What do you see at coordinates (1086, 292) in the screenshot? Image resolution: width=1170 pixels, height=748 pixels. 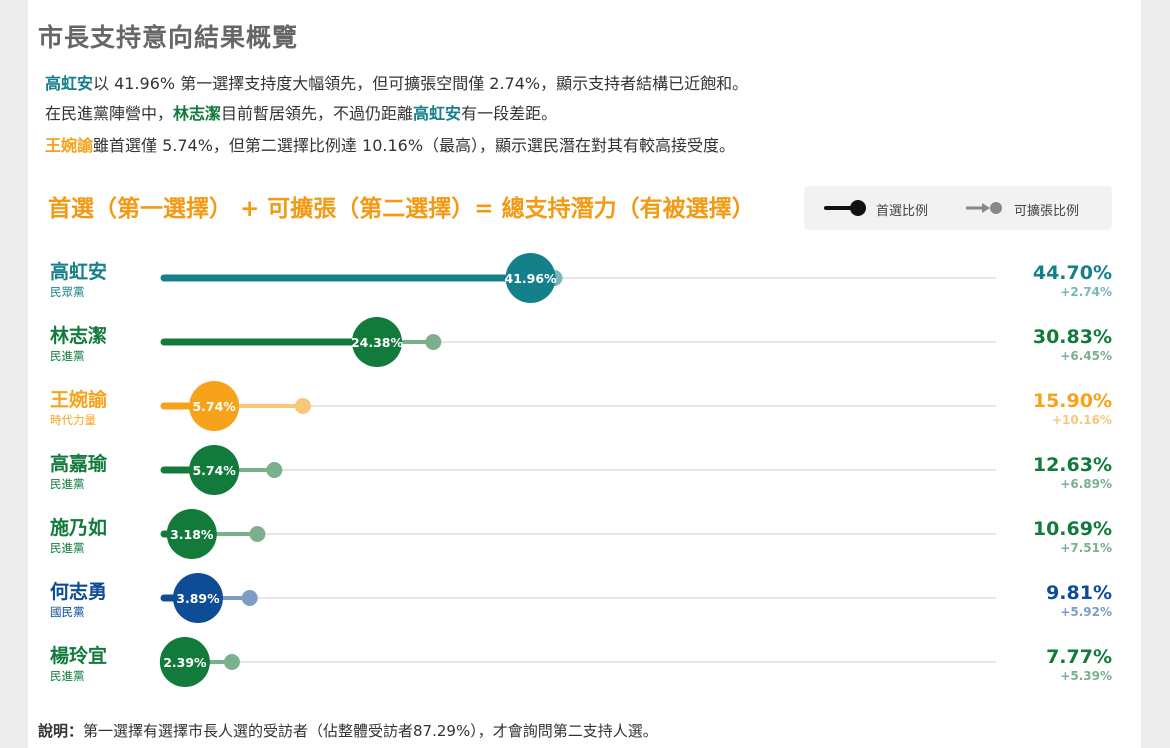 I see `expand-value: +2.74%` at bounding box center [1086, 292].